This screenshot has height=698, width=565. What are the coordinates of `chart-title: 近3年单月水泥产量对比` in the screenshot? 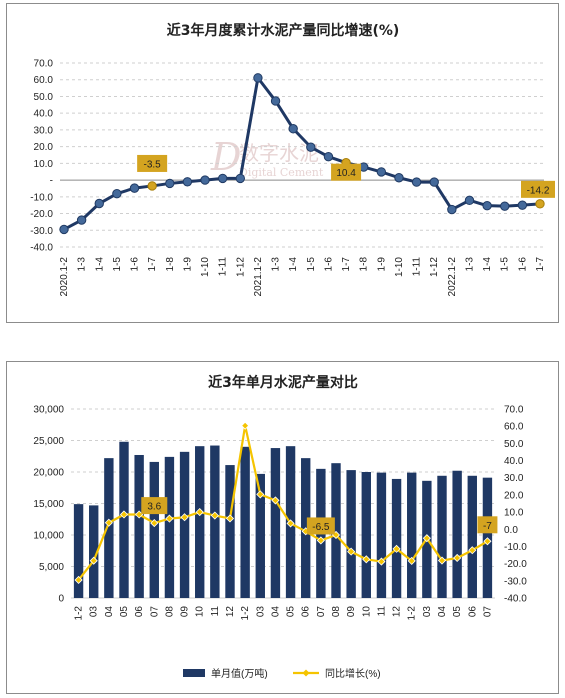 It's located at (283, 382).